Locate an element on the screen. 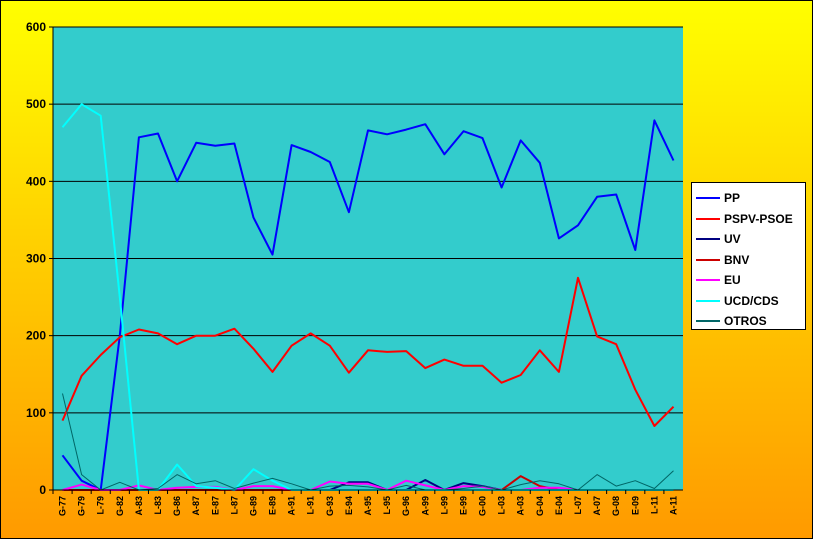  x-tick-label: L-95 is located at coordinates (387, 505).